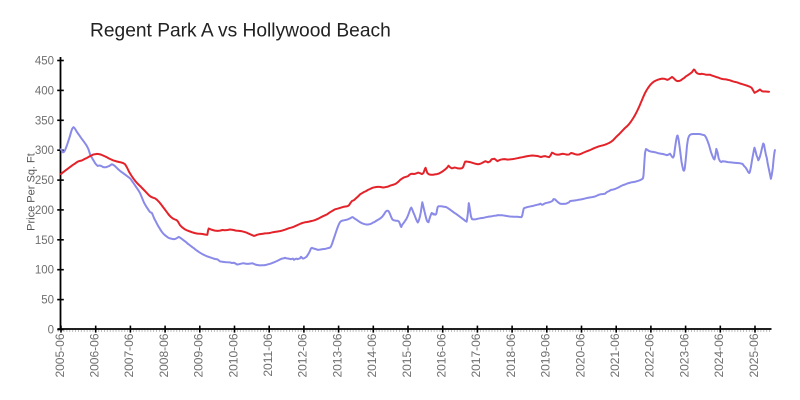 Image resolution: width=800 pixels, height=400 pixels. I want to click on svg-text: 300, so click(44, 151).